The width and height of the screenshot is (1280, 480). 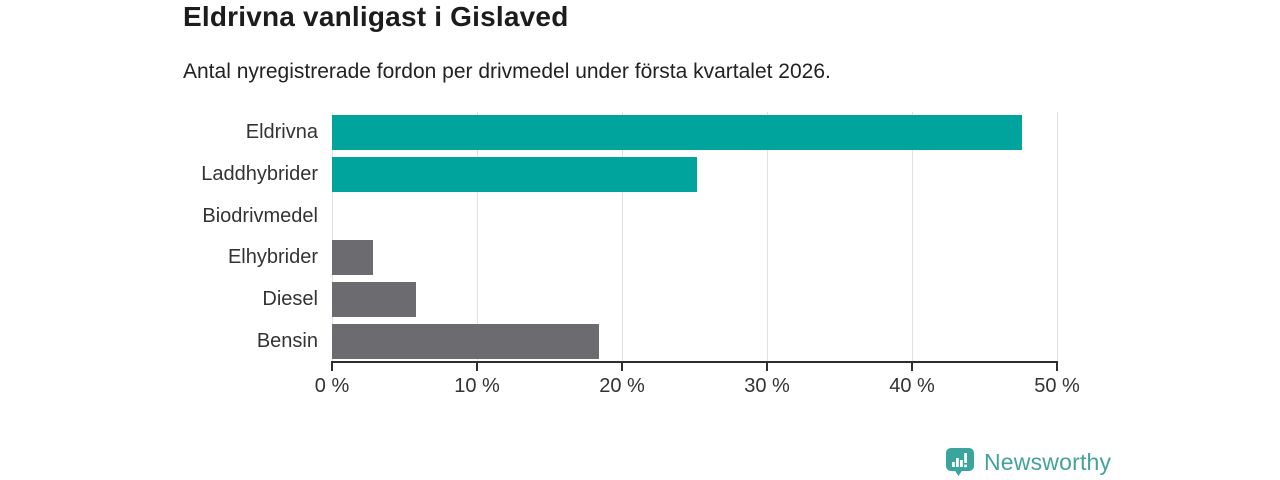 What do you see at coordinates (622, 386) in the screenshot?
I see `x-tick-label-20: 20 %` at bounding box center [622, 386].